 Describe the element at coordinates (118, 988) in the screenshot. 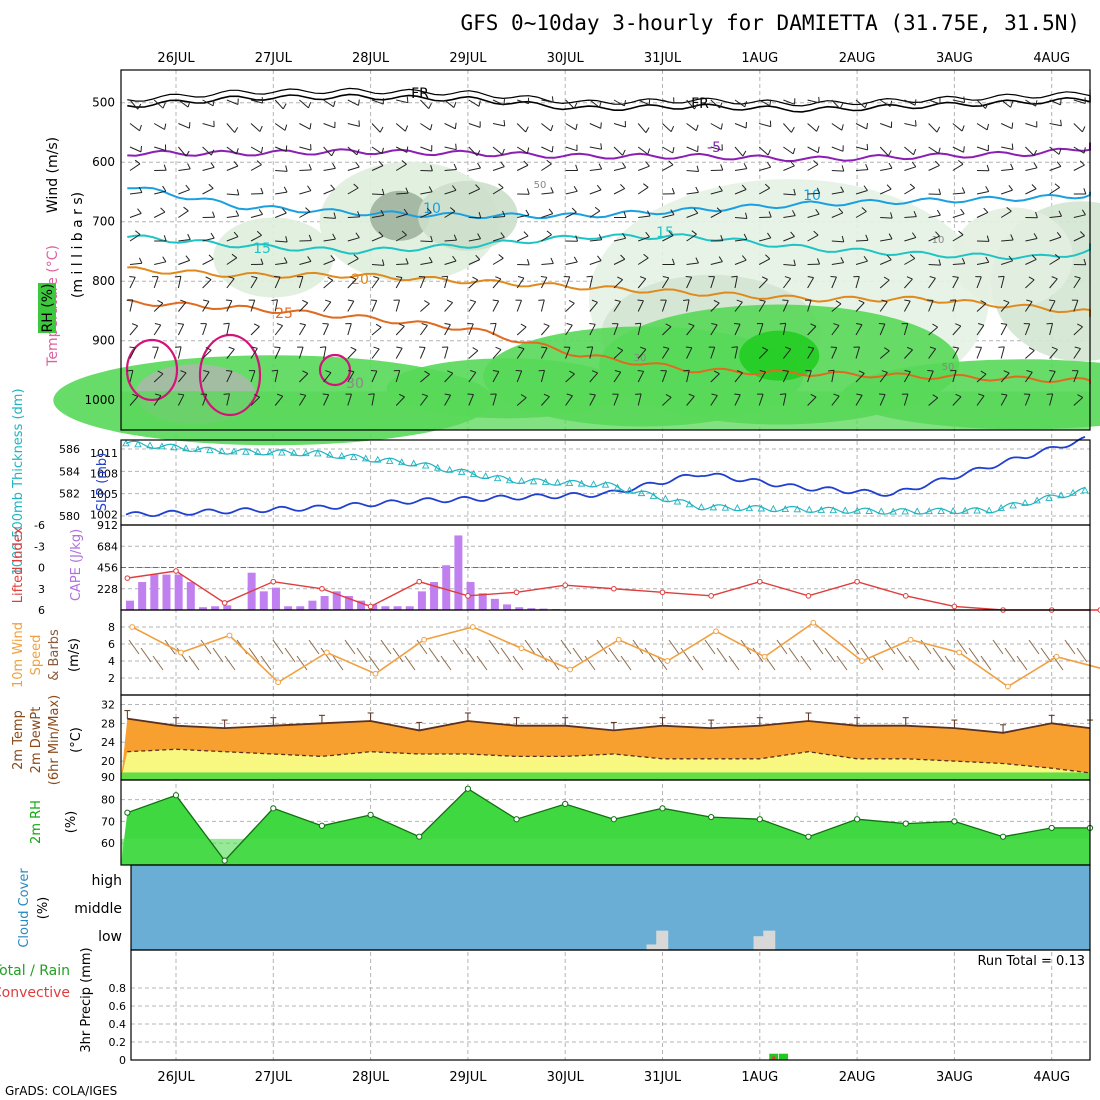

I see `precip-tick-label: 0.8` at that location.